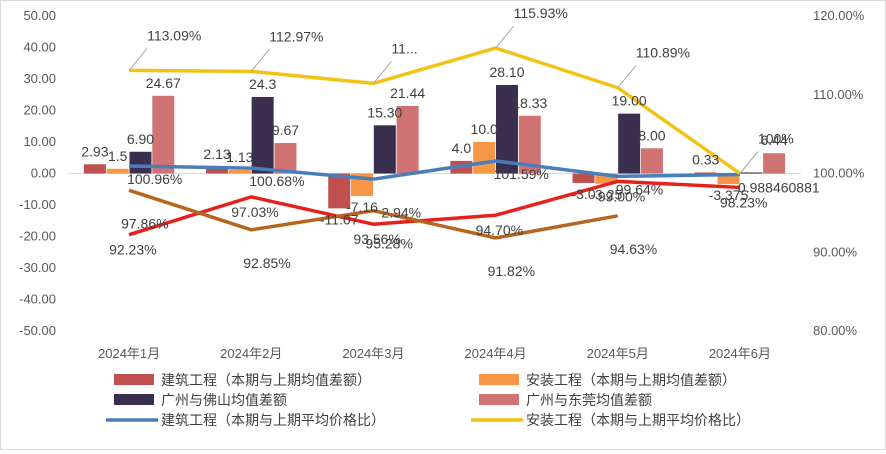 The image size is (886, 454). I want to click on x-tick-label: 2024年2月, so click(251, 353).